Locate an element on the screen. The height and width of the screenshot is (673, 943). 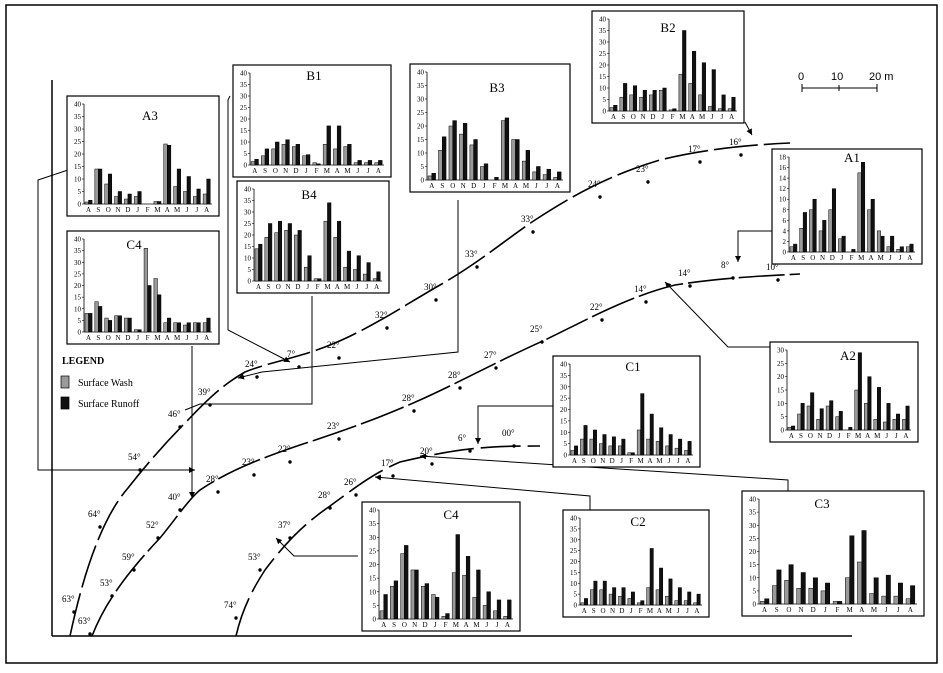
chart-title: C4 is located at coordinates (451, 514).